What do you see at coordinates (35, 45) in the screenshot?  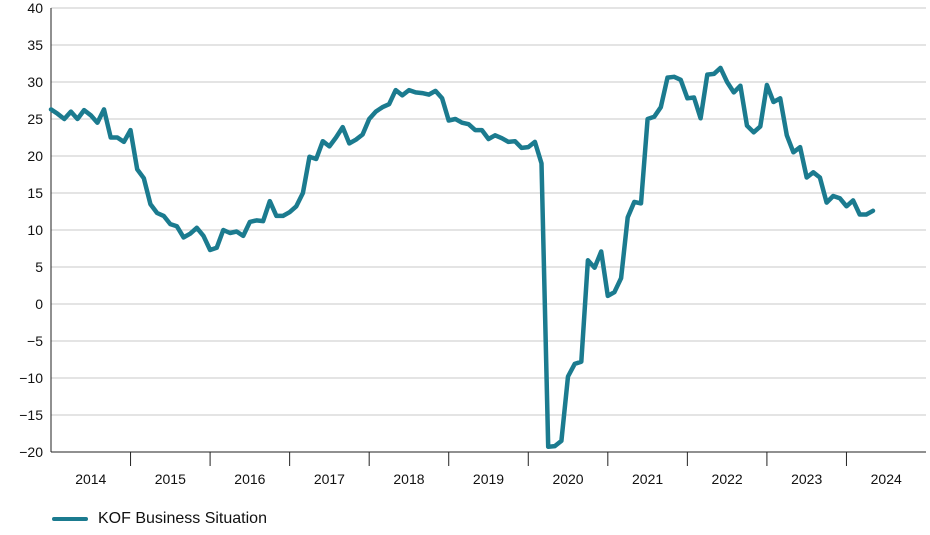 I see `y-tick-label: 35` at bounding box center [35, 45].